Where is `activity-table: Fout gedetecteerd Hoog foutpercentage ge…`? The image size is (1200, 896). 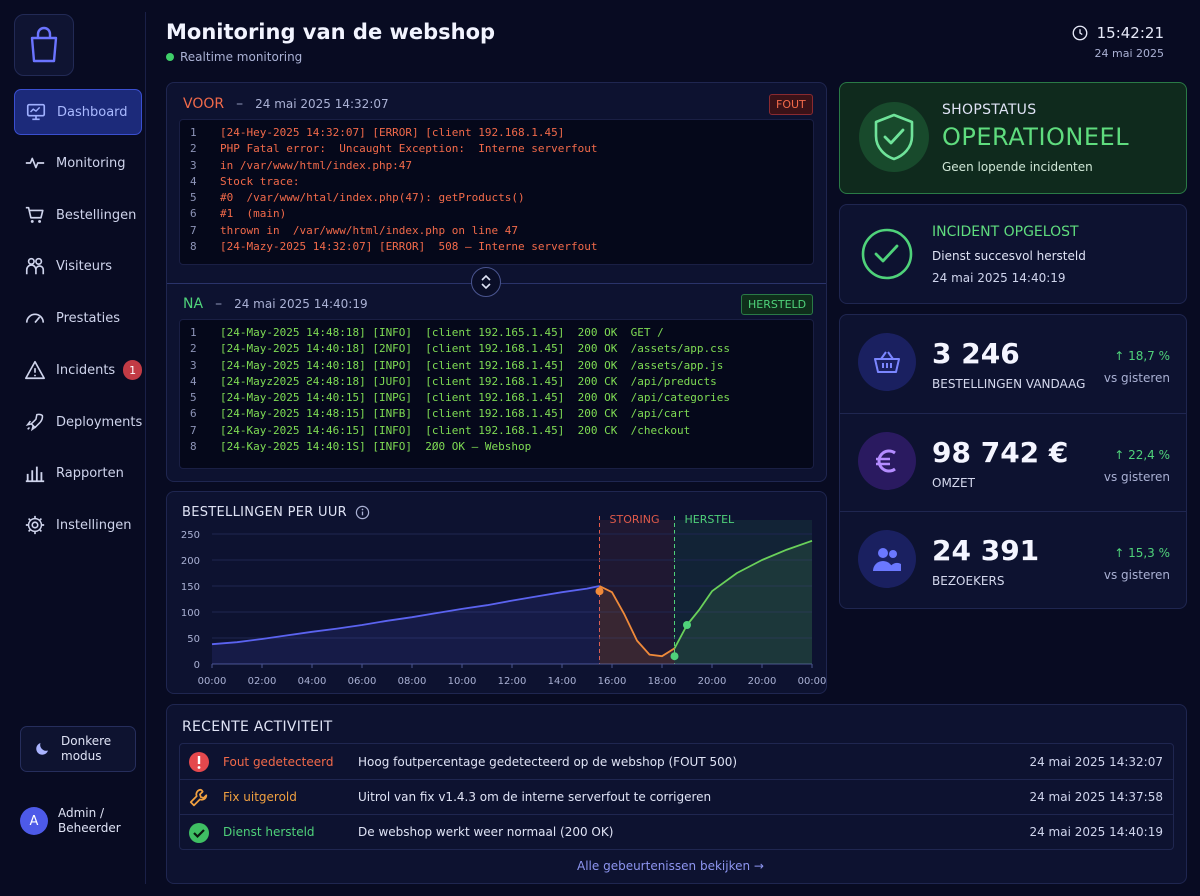
activity-table: Fout gedetecteerd Hoog foutpercentage ge… is located at coordinates (676, 796).